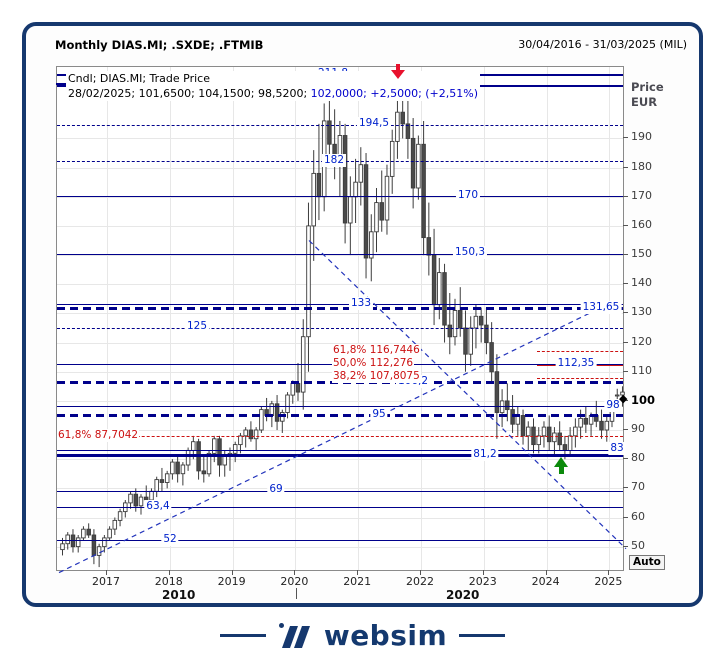  I want to click on sell-signal-arrow-down-icon, so click(398, 71).